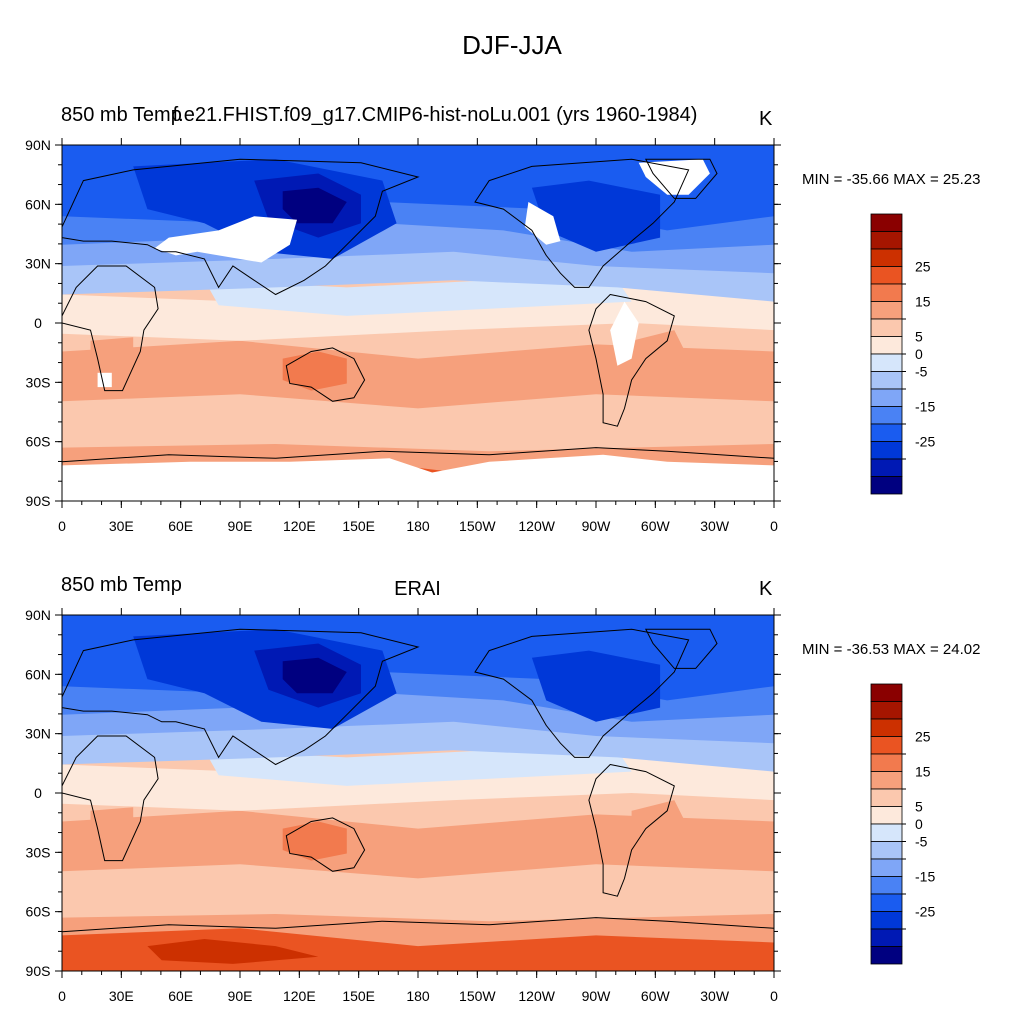 Image resolution: width=1024 pixels, height=1024 pixels. What do you see at coordinates (112, 358) in the screenshot?
I see `field-africa-warm` at bounding box center [112, 358].